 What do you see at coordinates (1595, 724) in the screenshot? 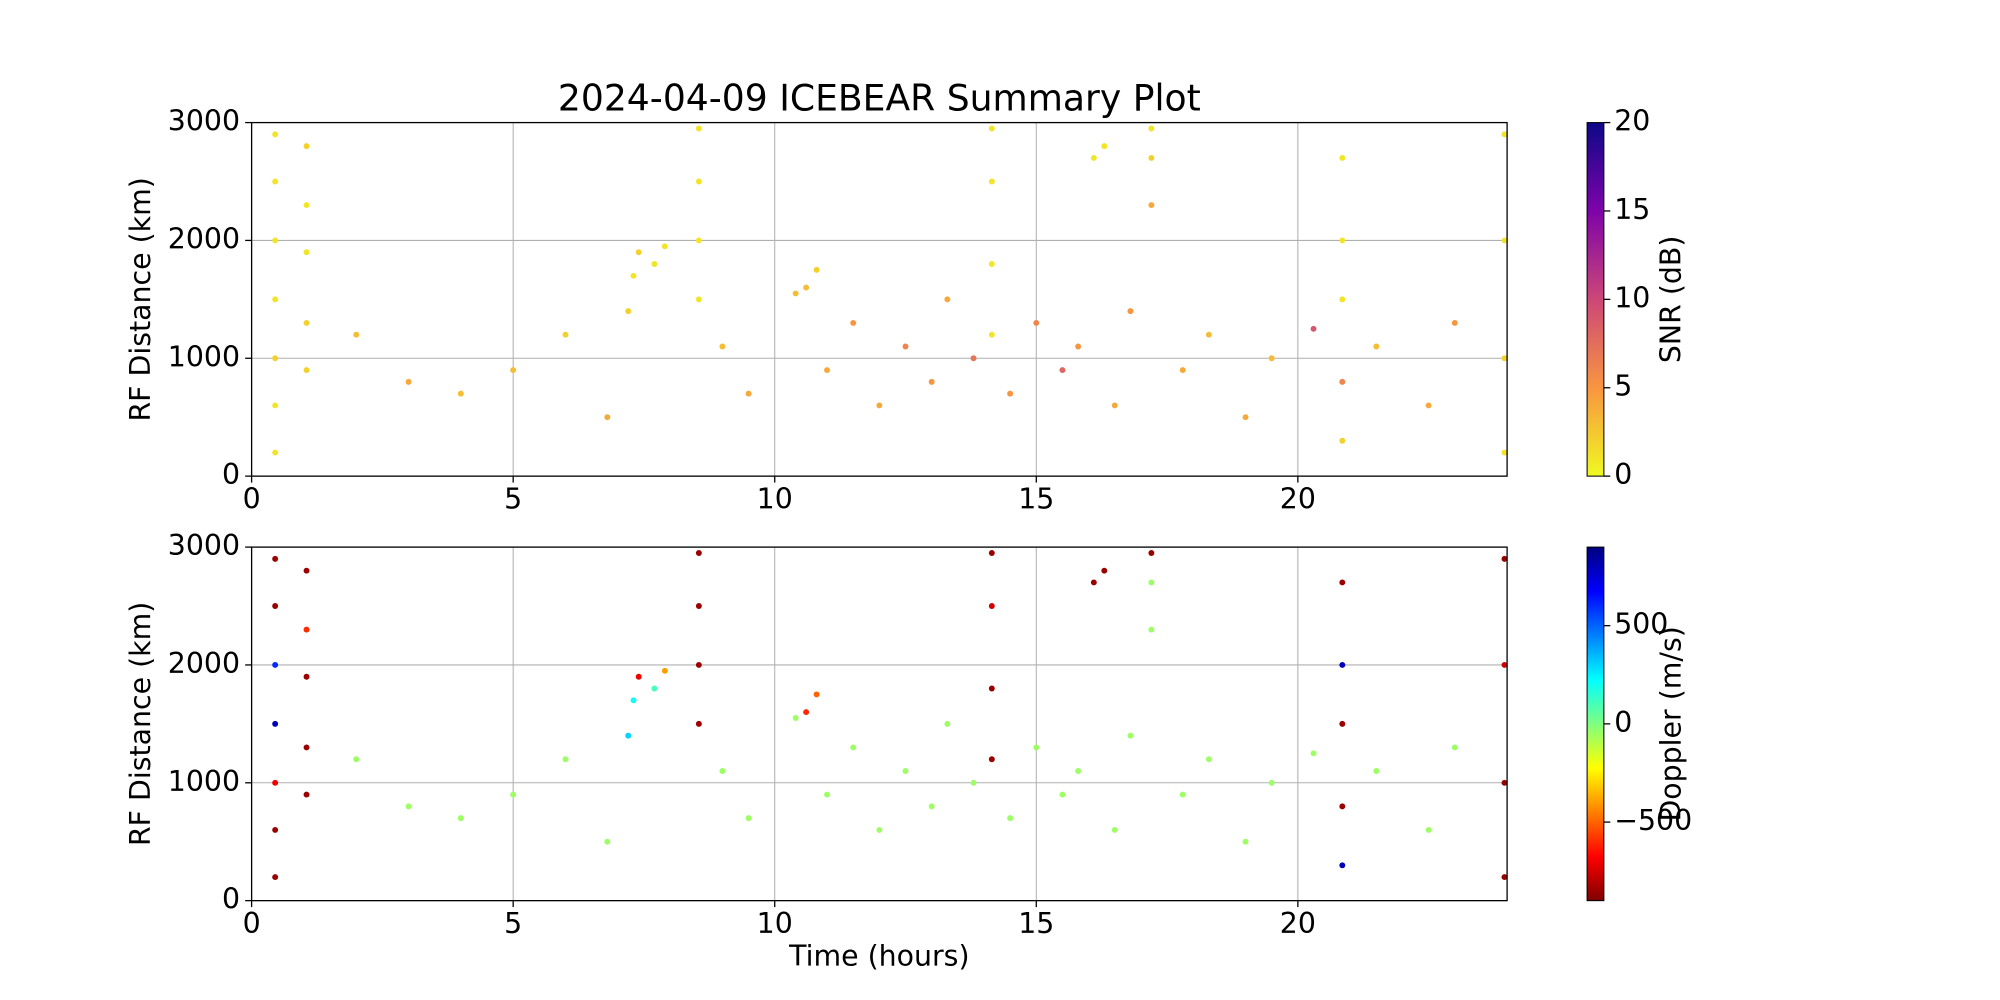
I see `colorbar` at bounding box center [1595, 724].